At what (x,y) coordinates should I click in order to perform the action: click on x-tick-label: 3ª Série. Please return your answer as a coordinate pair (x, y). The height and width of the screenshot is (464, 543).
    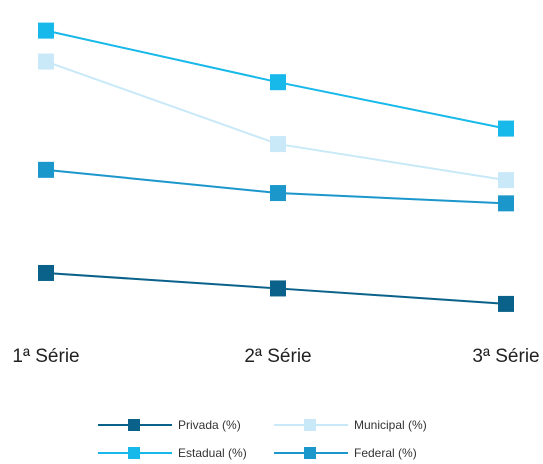
    Looking at the image, I should click on (505, 356).